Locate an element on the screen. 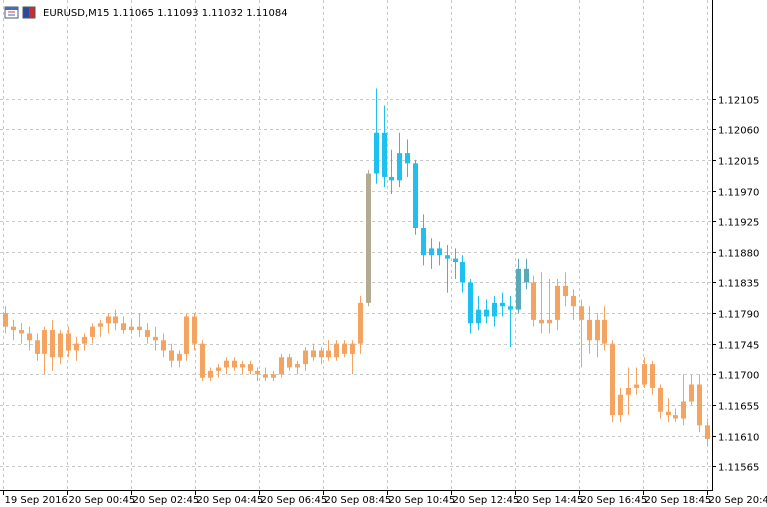  symbol-flag-icon is located at coordinates (29, 12).